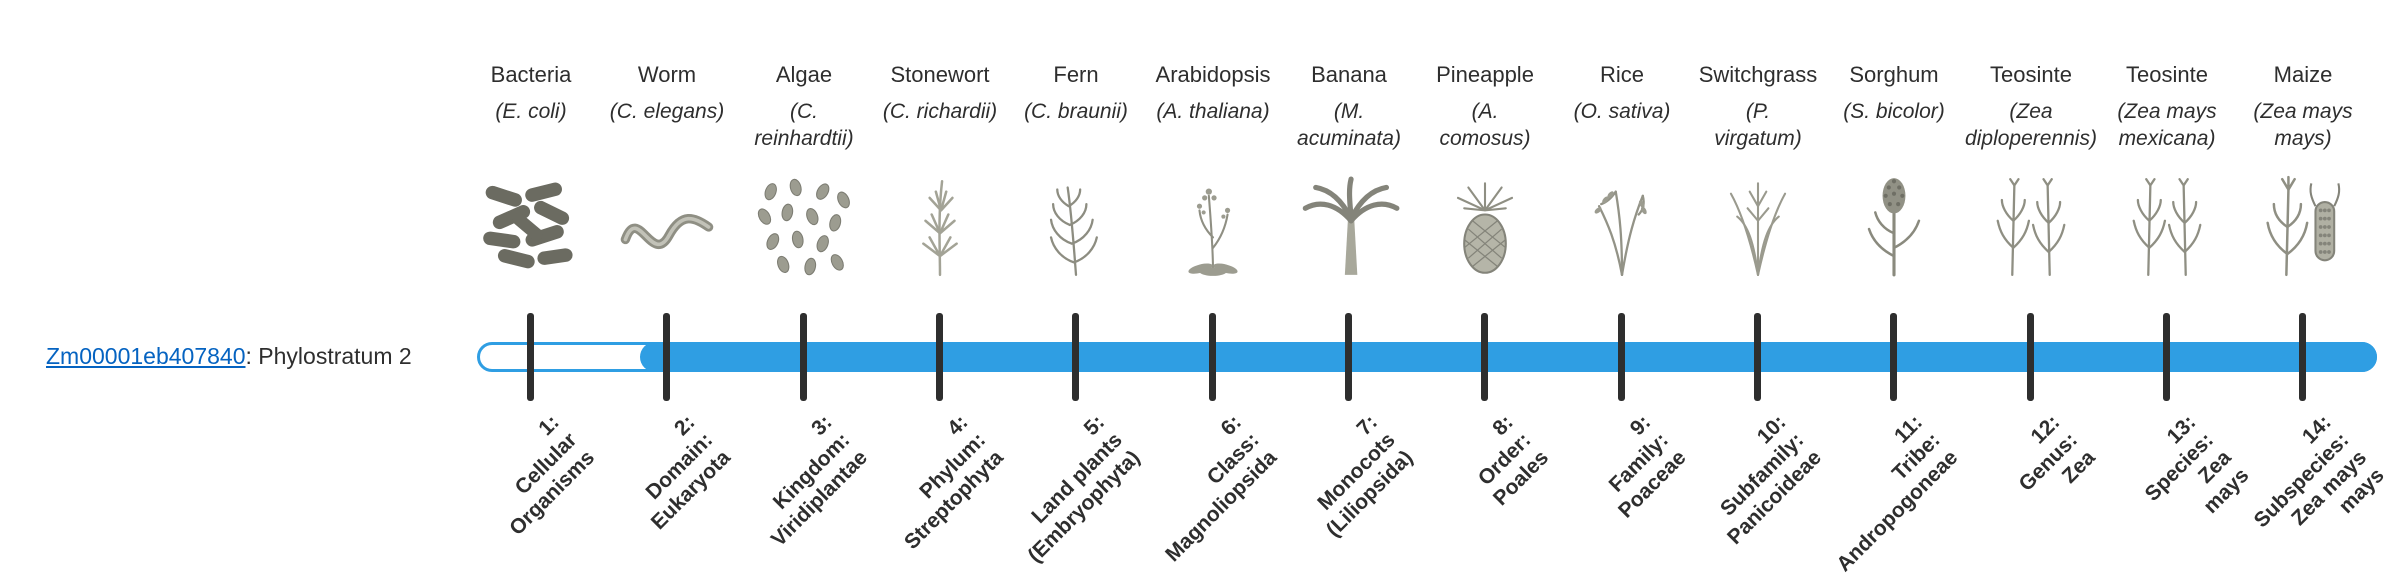  I want to click on organism-scientific-name: (C. braunii), so click(1076, 111).